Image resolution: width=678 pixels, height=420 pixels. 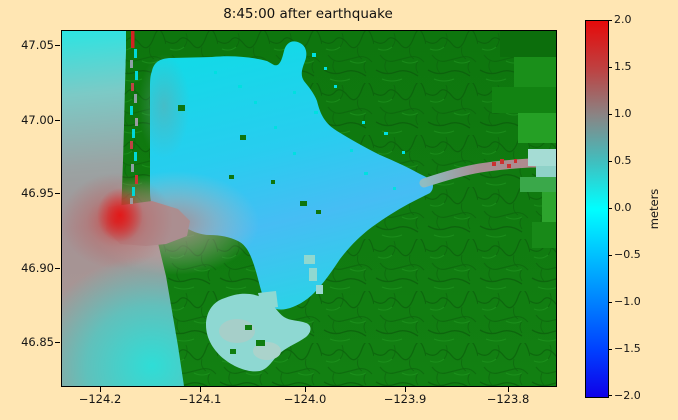 I want to click on land-water-specks, so click(x=309, y=121).